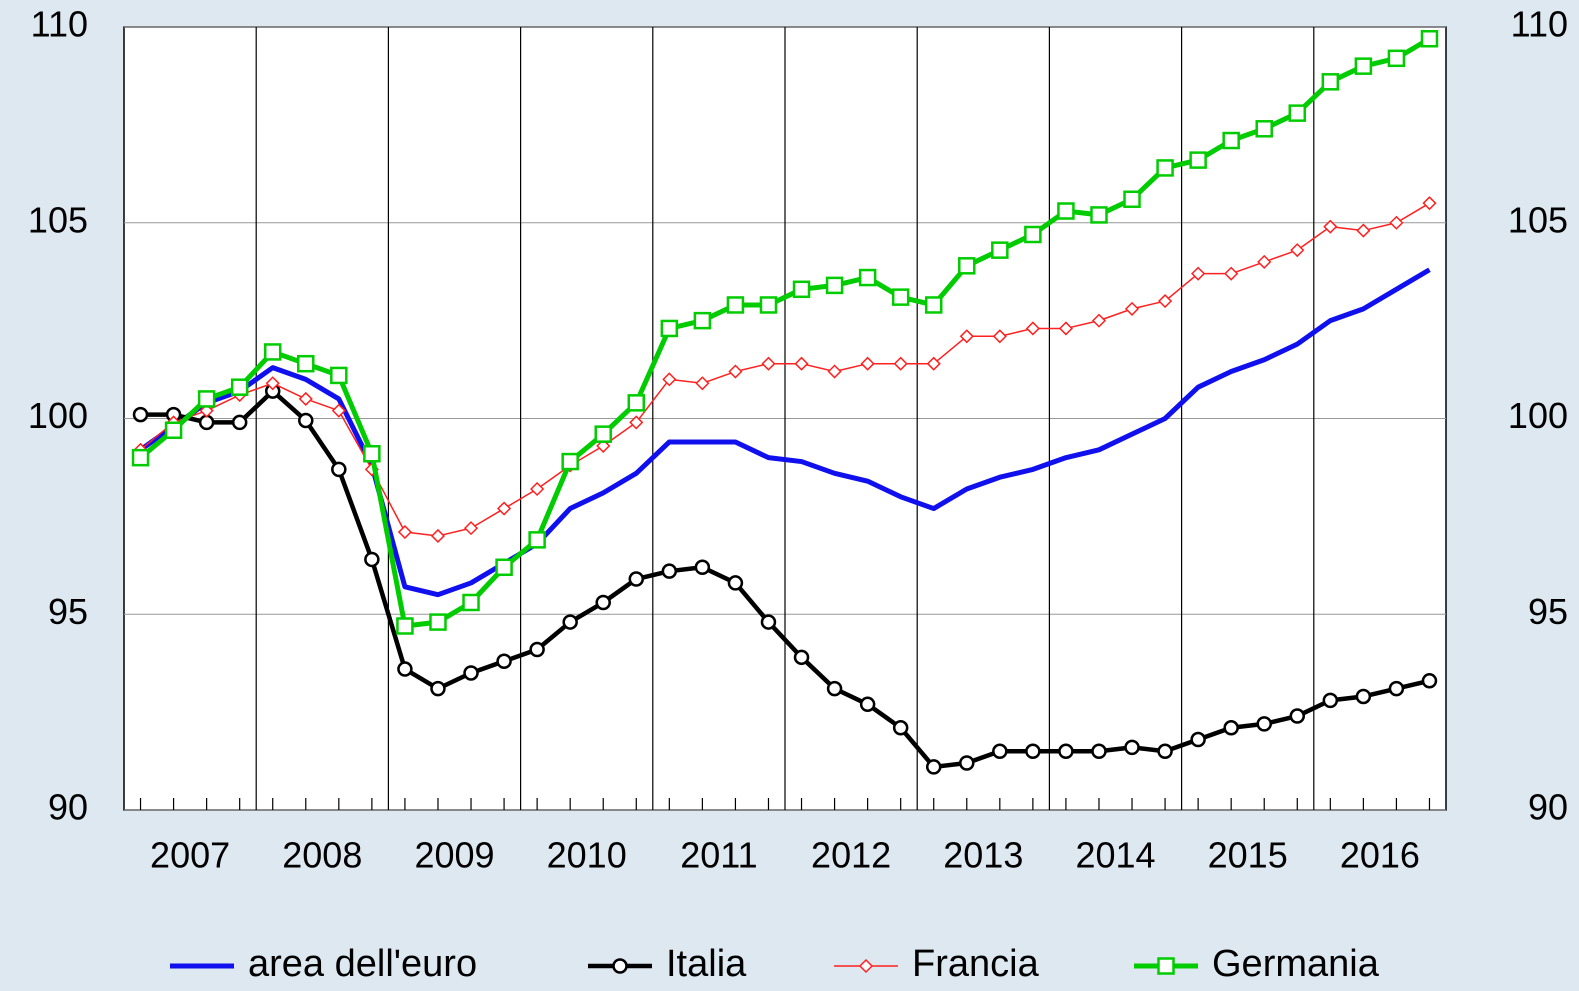 This screenshot has height=991, width=1579. I want to click on x-tick-label: 2013, so click(983, 855).